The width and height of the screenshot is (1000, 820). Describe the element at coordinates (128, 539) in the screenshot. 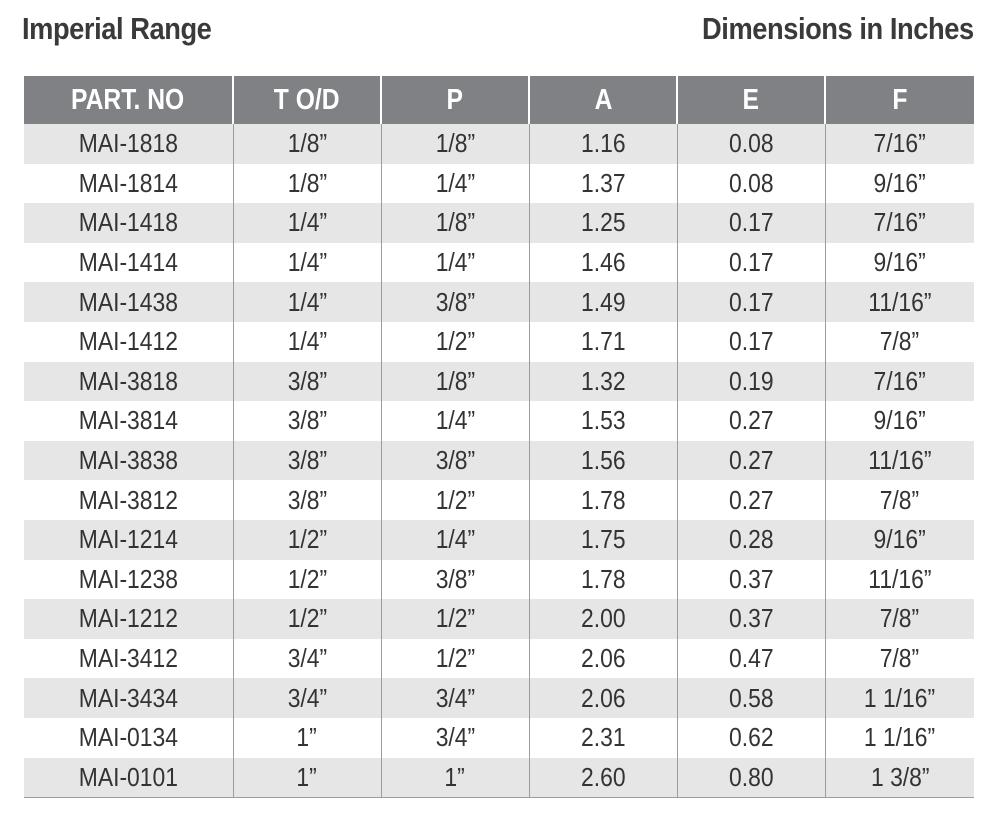

I see `cell-value: MAI-1214` at that location.